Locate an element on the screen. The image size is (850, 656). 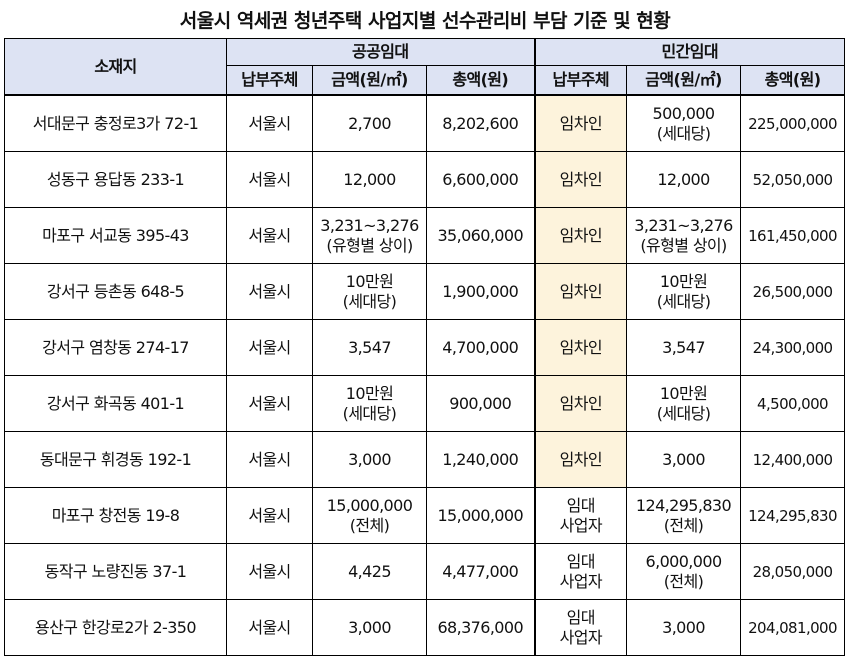
private-amount-cell: 6,000,000 (전체) is located at coordinates (684, 571).